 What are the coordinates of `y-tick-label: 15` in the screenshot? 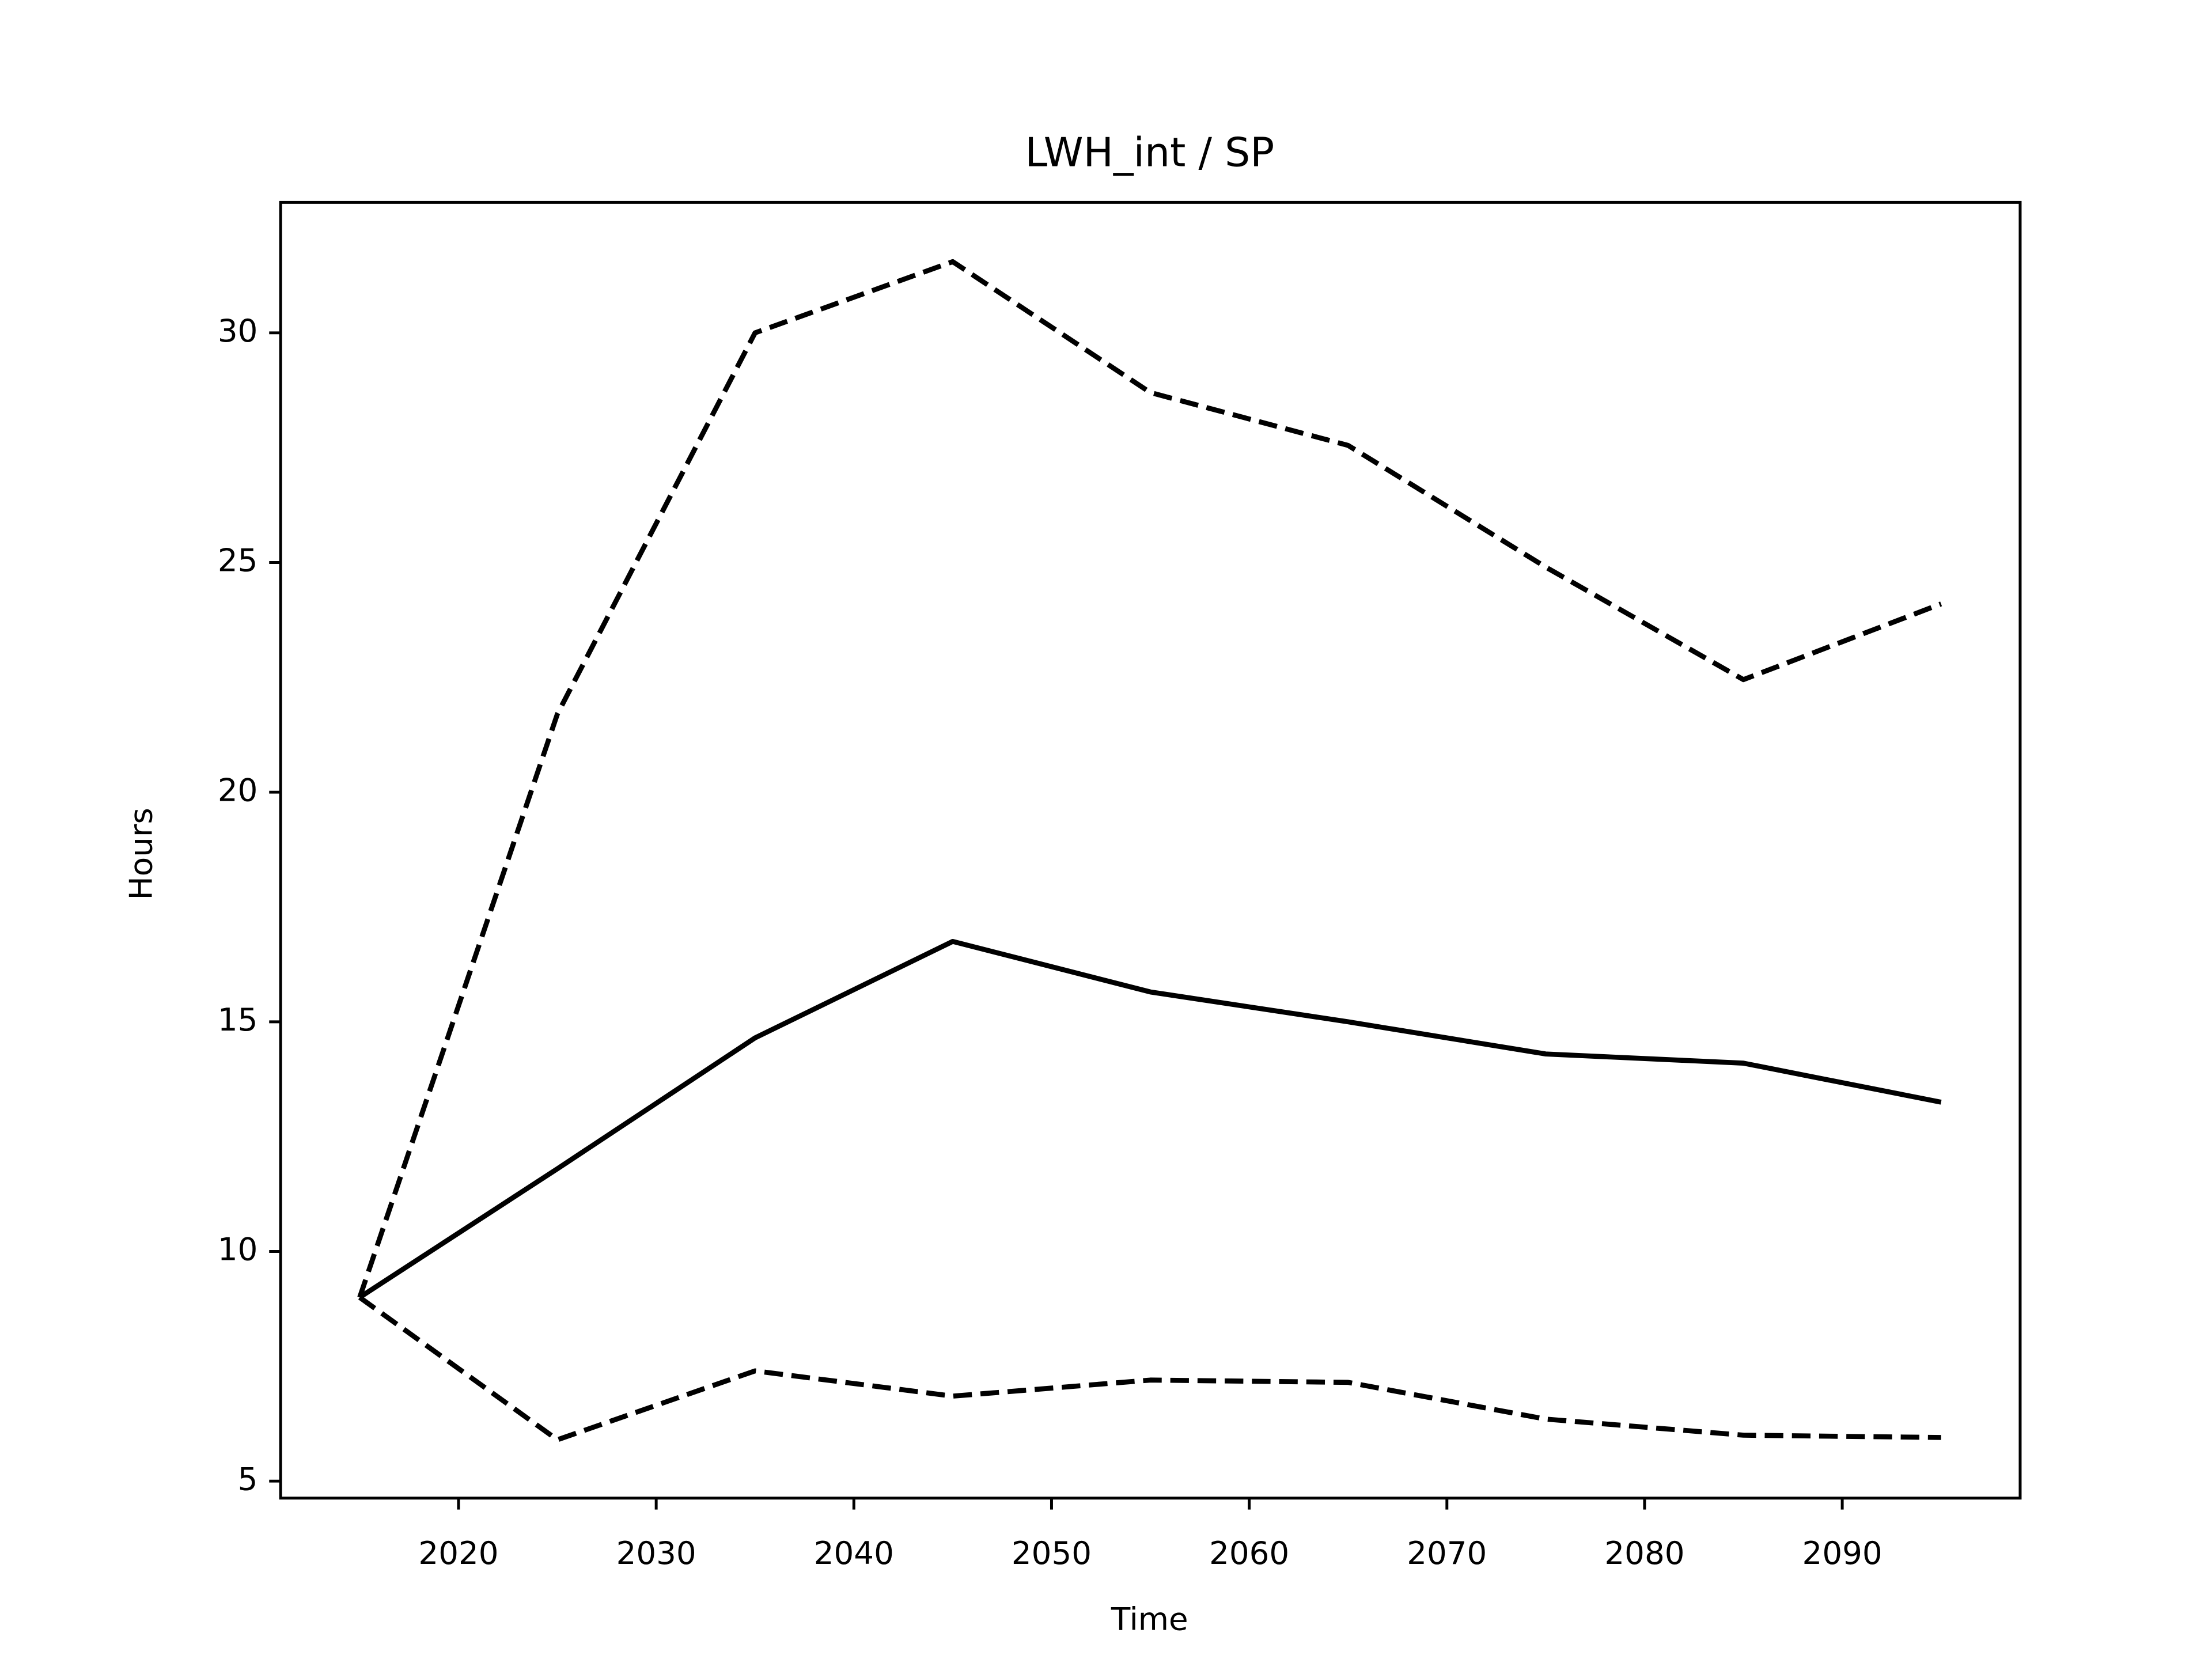 It's located at (238, 1019).